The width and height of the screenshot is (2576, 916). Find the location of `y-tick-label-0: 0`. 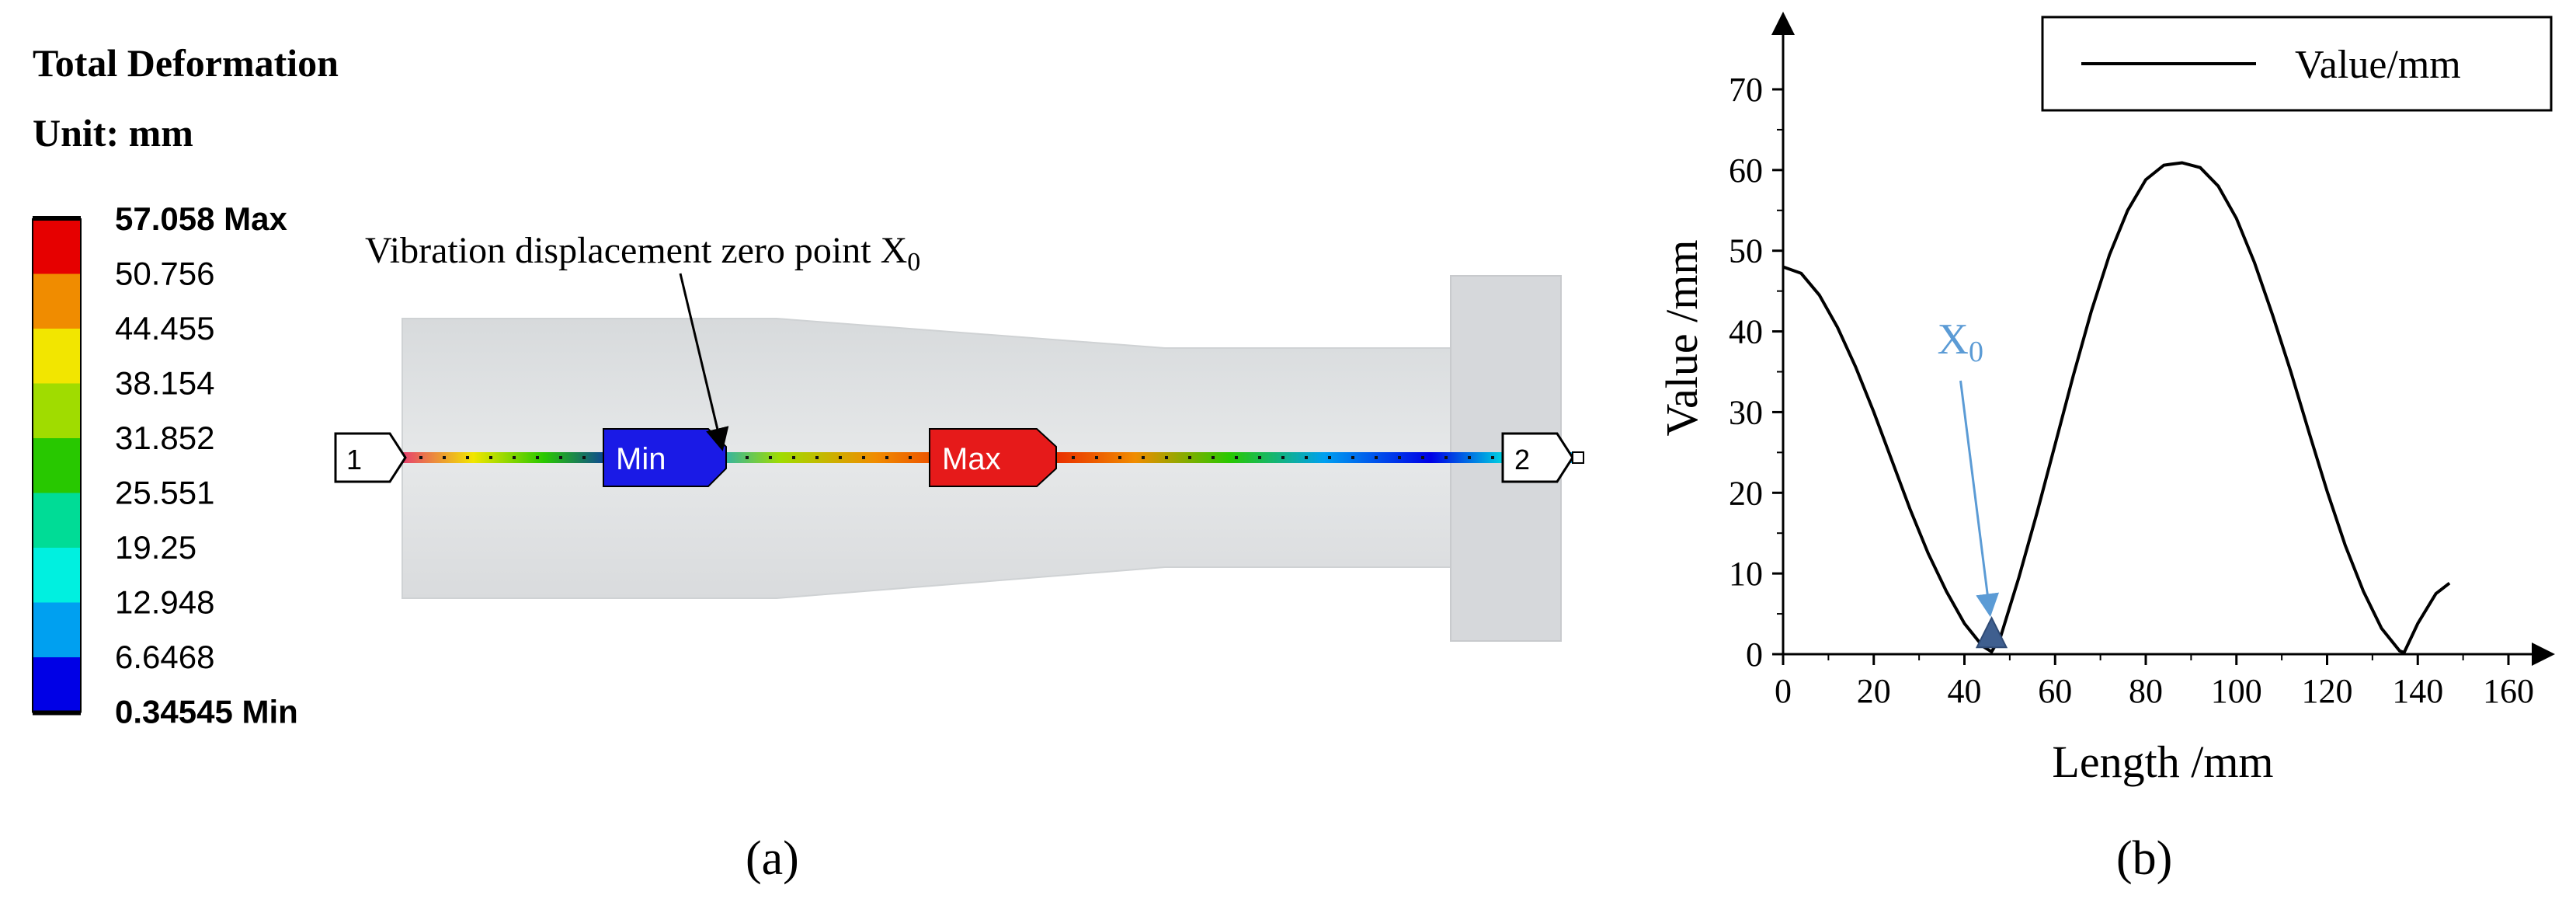

y-tick-label-0: 0 is located at coordinates (1754, 655).